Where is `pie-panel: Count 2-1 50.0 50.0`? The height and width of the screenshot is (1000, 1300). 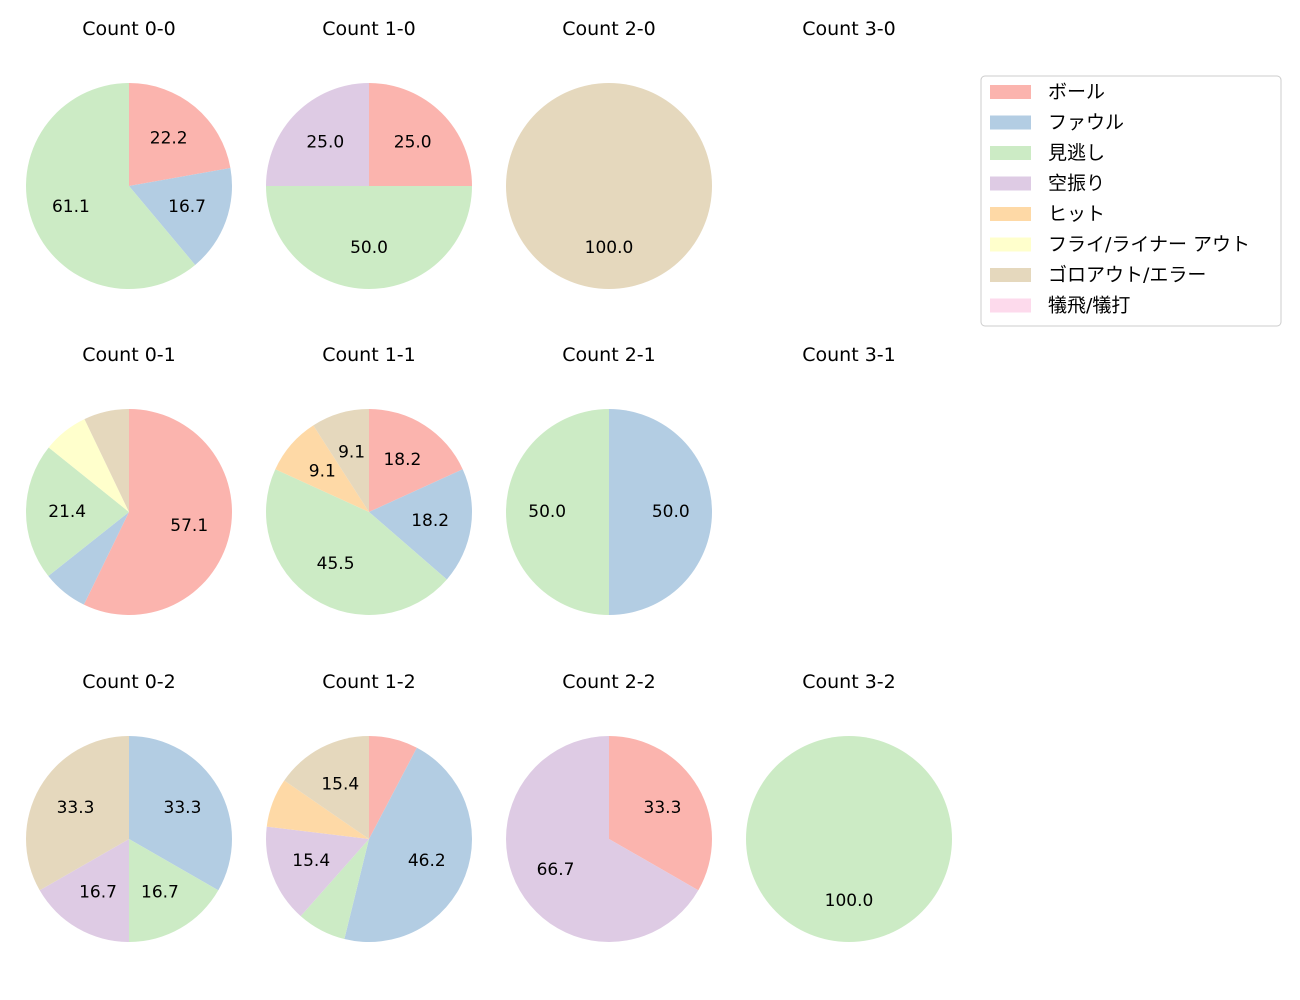 pie-panel: Count 2-1 50.0 50.0 is located at coordinates (609, 479).